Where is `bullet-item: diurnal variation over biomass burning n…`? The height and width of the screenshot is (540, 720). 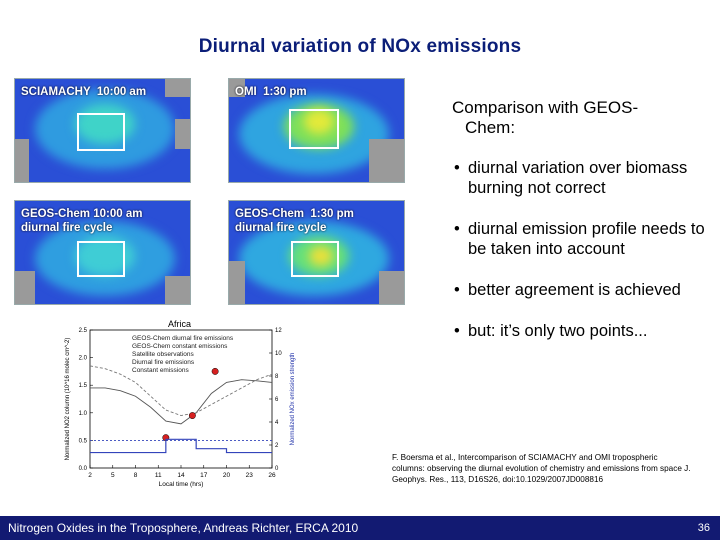
bullet-item: diurnal variation over biomass burning n… is located at coordinates (577, 178).